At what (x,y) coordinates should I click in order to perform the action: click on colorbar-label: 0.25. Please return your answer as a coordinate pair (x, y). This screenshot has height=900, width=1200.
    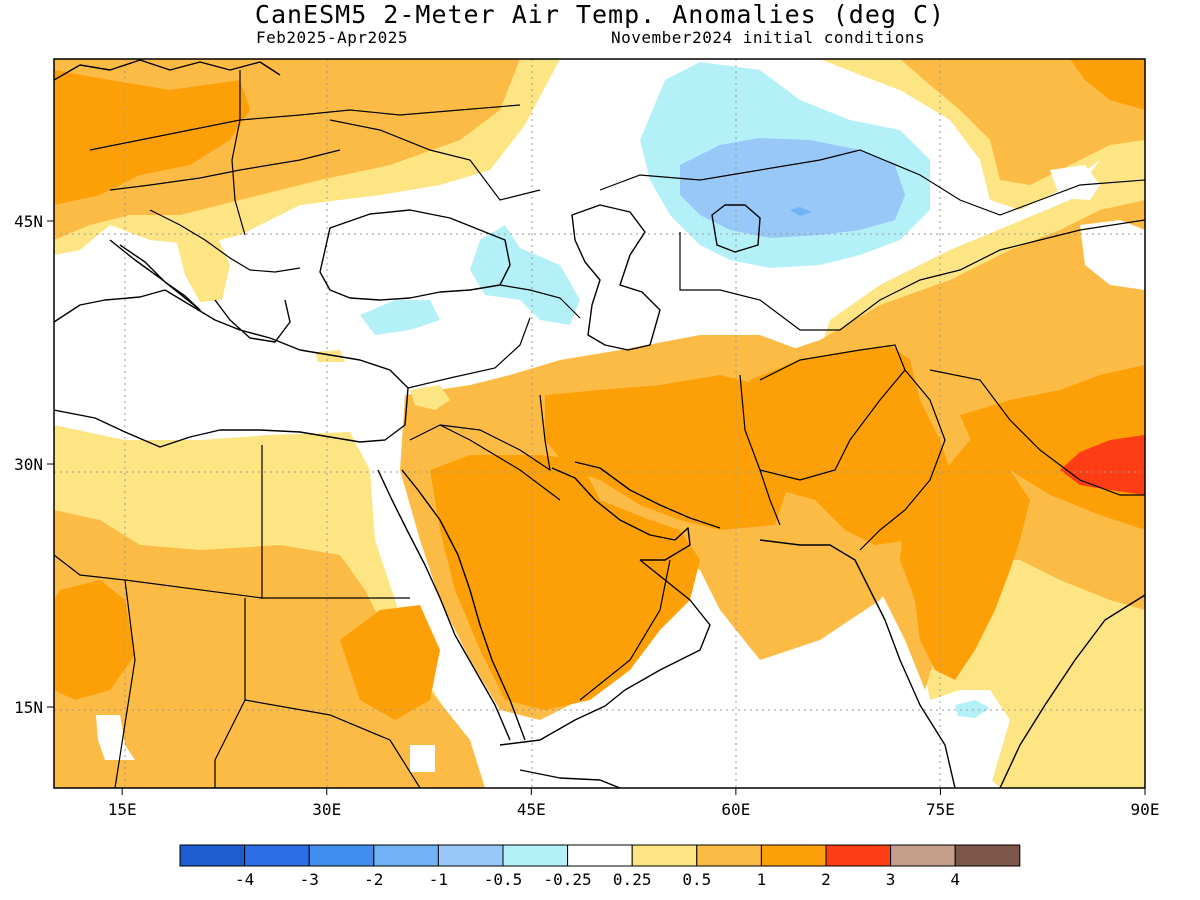
    Looking at the image, I should click on (632, 879).